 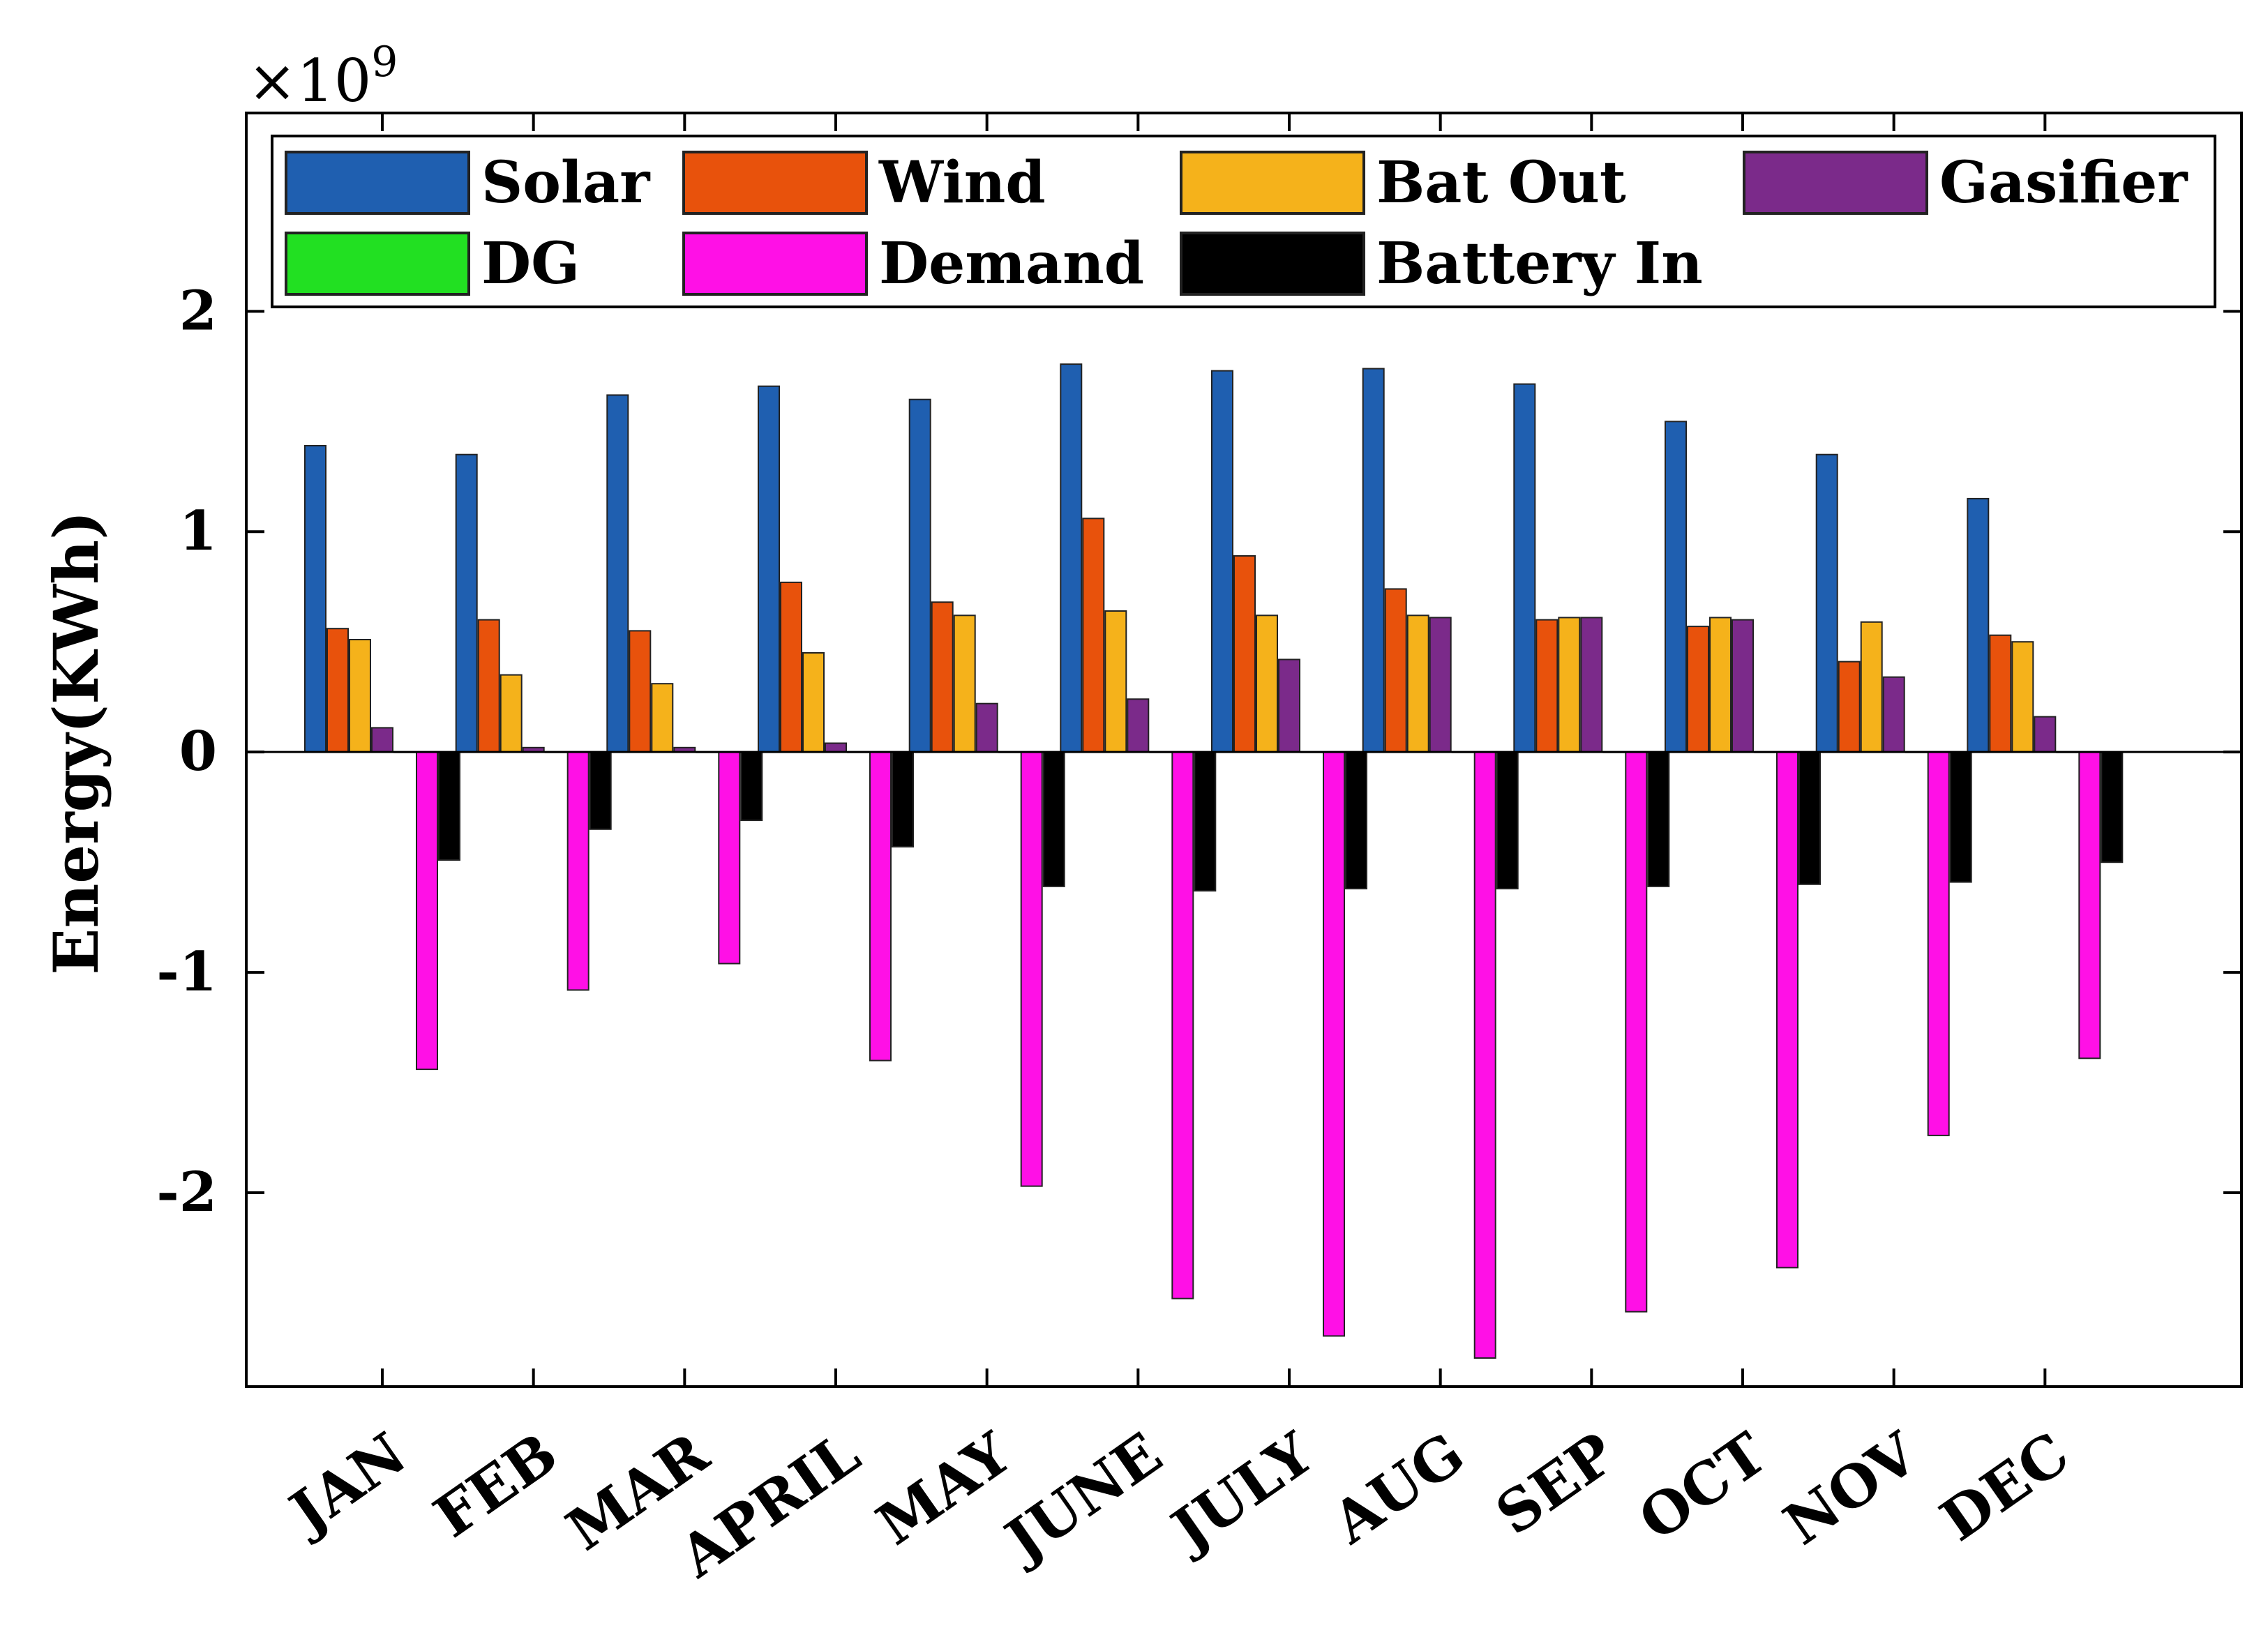 I want to click on y-tick-label: -2, so click(x=186, y=1192).